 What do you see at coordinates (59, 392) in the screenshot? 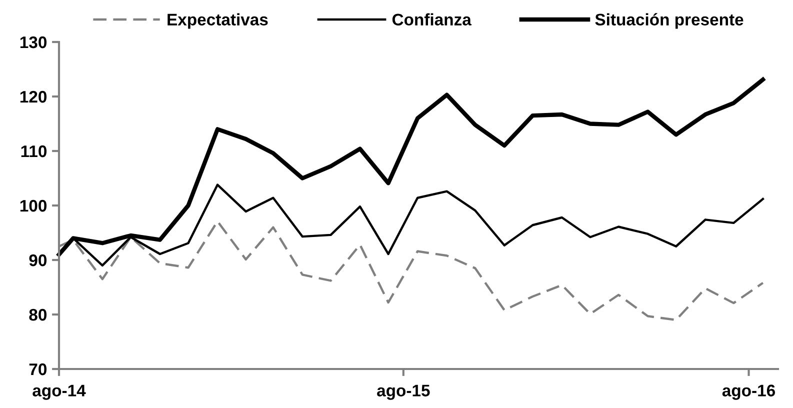
I see `x-tick-label: ago-14` at bounding box center [59, 392].